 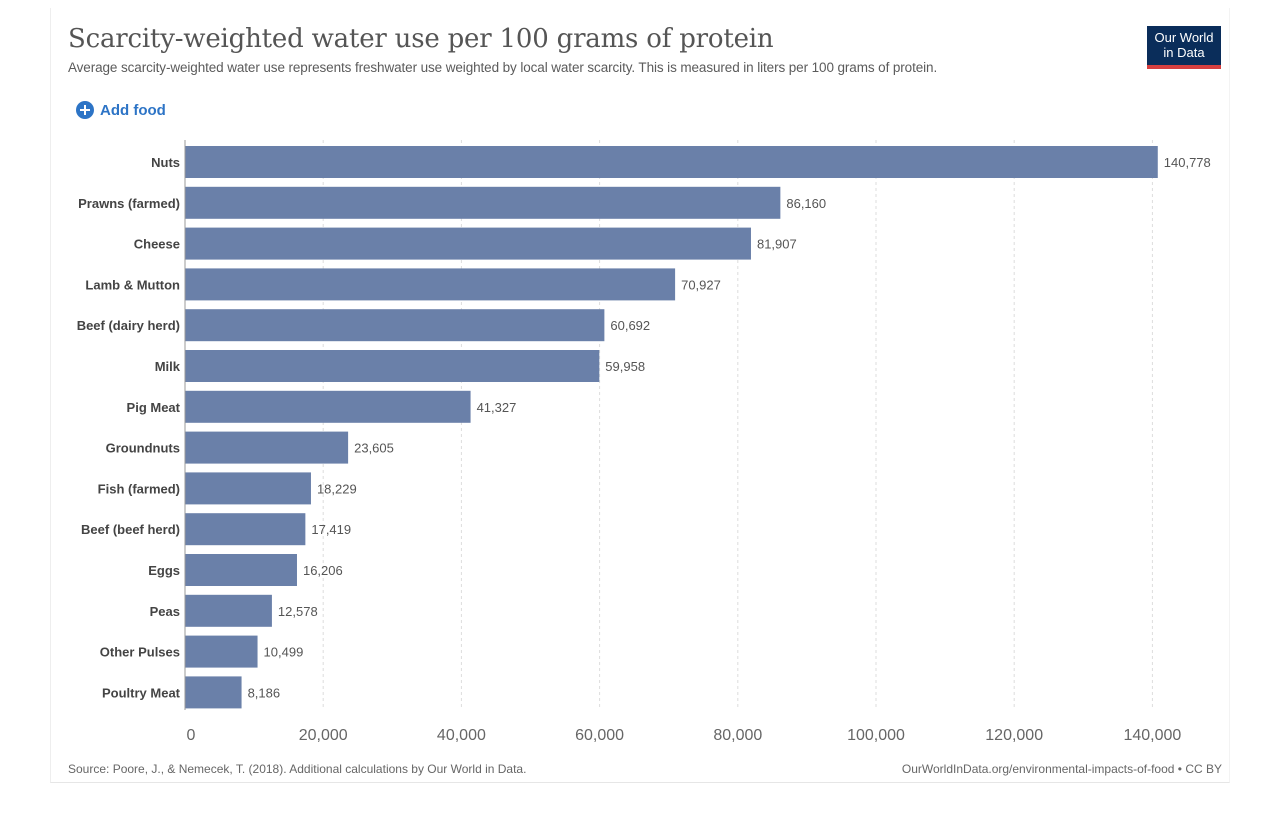 What do you see at coordinates (374, 448) in the screenshot?
I see `value-label: 23,605` at bounding box center [374, 448].